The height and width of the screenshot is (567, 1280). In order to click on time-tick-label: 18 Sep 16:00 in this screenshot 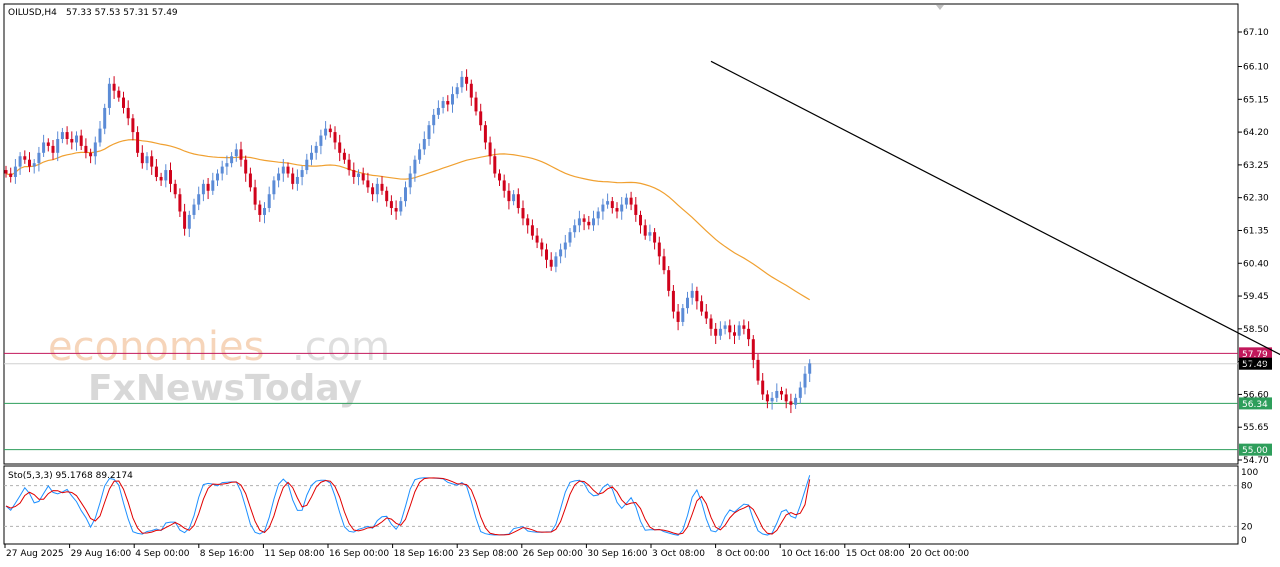, I will do `click(424, 554)`.